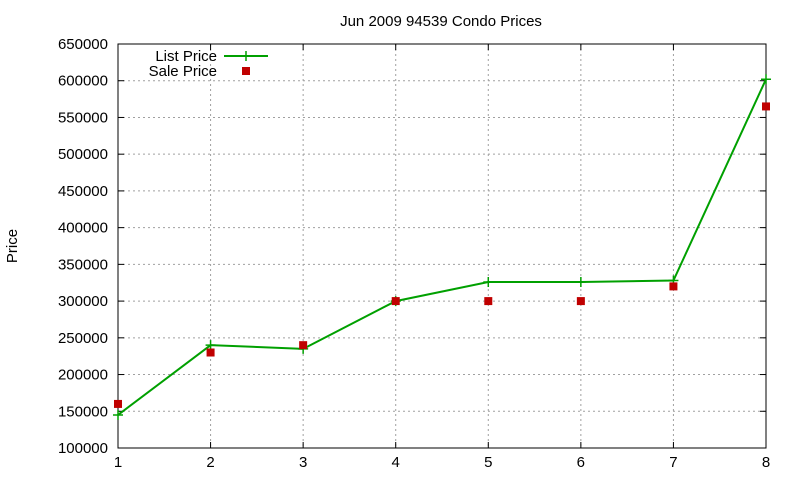 The width and height of the screenshot is (800, 480). I want to click on chart-title: Jun 2009 94539 Condo Prices, so click(441, 21).